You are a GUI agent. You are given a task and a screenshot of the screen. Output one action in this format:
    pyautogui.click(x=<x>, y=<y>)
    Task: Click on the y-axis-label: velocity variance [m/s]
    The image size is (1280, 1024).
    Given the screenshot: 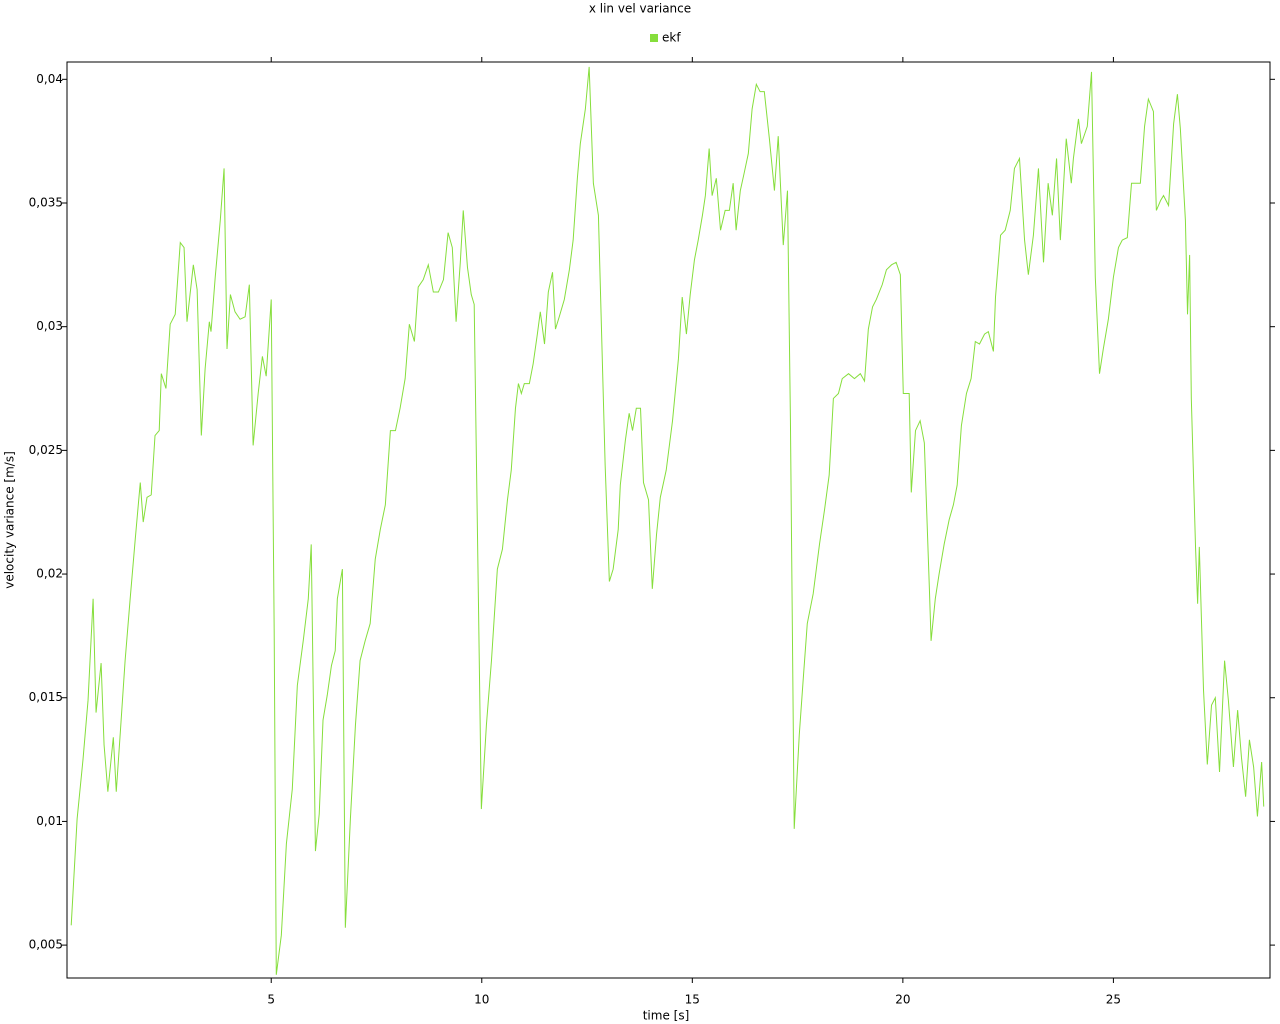 What is the action you would take?
    pyautogui.click(x=10, y=520)
    